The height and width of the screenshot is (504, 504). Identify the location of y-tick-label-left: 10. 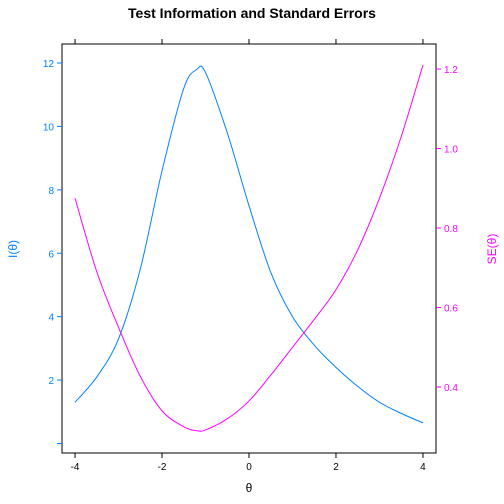
(49, 127).